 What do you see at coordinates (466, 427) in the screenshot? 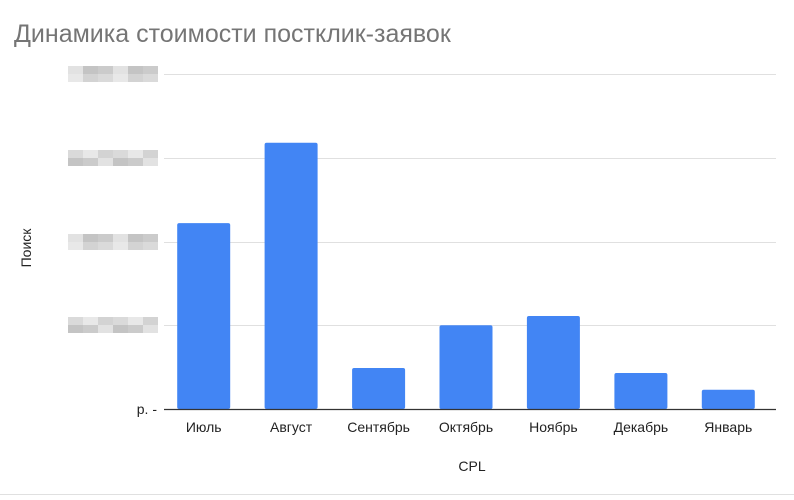
I see `x-tick-label: Октябрь` at bounding box center [466, 427].